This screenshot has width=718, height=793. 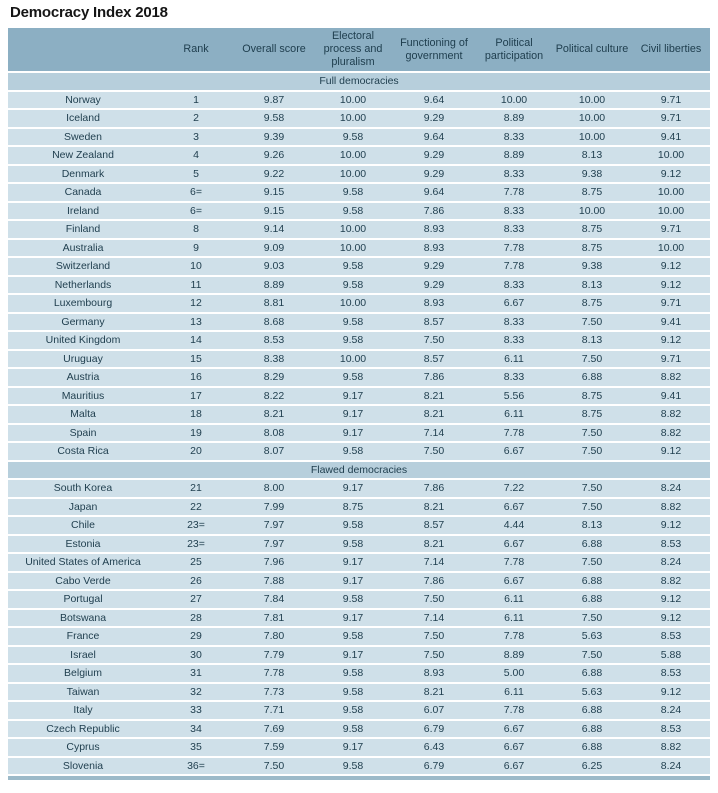 What do you see at coordinates (359, 321) in the screenshot?
I see `table-row: Germany 13 8.68 9.58 8.57 8.33 7.50 9.41` at bounding box center [359, 321].